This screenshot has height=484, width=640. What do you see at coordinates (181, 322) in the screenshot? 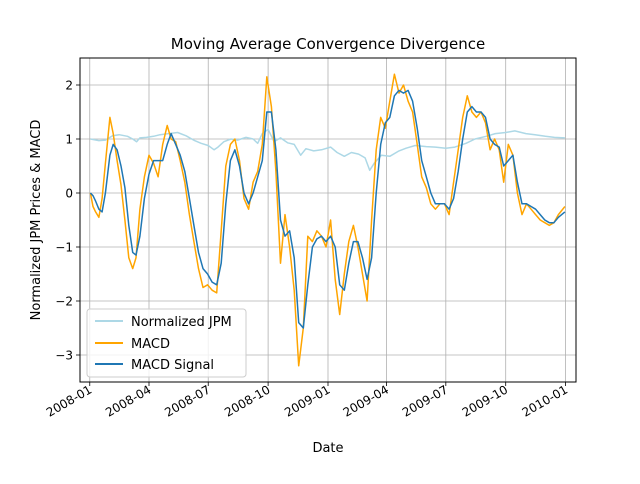
I see `legend-label-normalized-jpm: Normalized JPM` at bounding box center [181, 322].